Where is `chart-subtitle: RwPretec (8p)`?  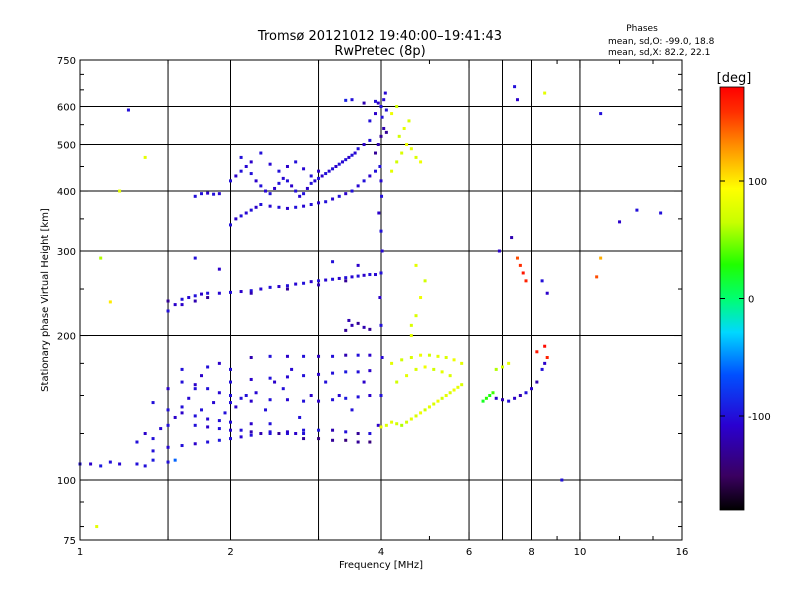
chart-subtitle: RwPretec (8p) is located at coordinates (379, 51).